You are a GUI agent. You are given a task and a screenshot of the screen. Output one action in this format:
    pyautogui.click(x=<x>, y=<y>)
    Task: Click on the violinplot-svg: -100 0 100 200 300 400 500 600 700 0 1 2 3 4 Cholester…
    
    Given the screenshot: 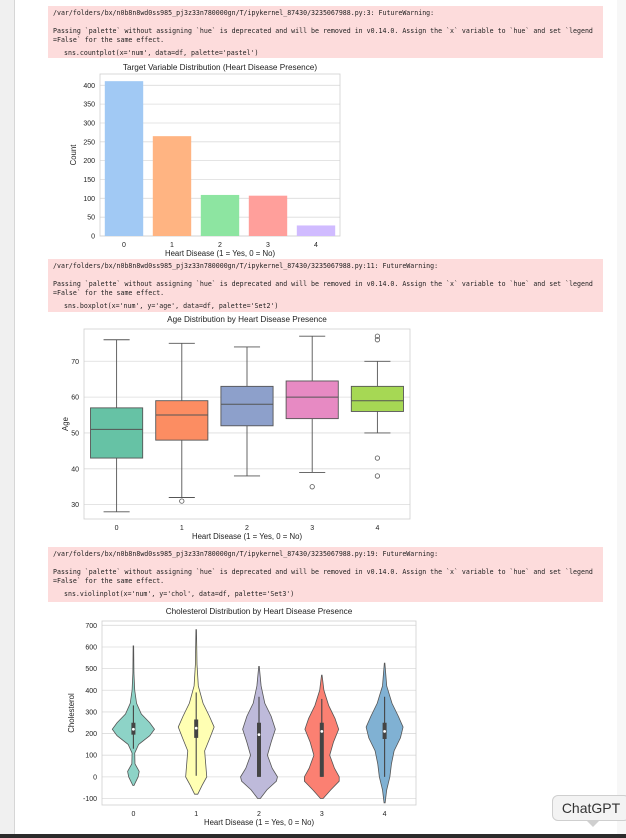 What is the action you would take?
    pyautogui.click(x=242, y=717)
    